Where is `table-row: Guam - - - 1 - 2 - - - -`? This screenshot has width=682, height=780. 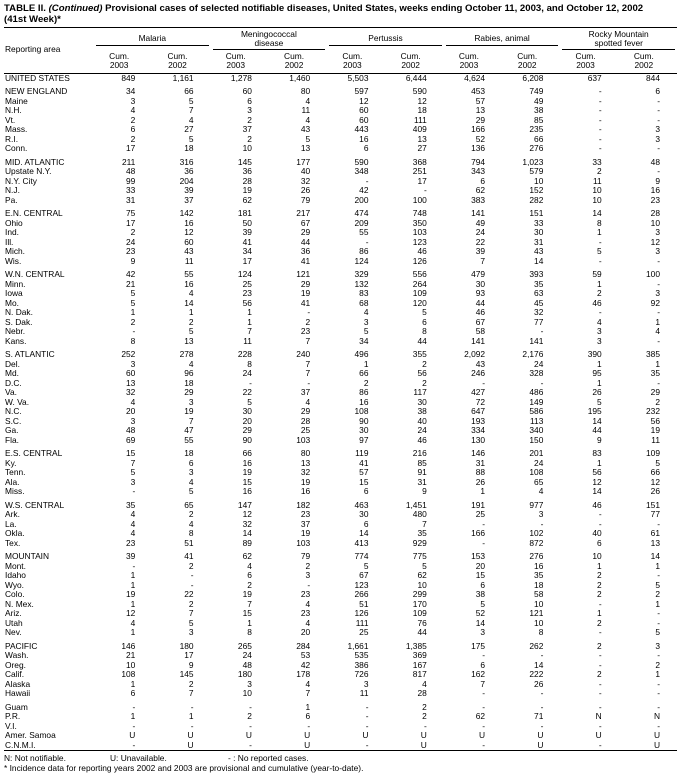 table-row: Guam - - - 1 - 2 - - - - is located at coordinates (340, 708).